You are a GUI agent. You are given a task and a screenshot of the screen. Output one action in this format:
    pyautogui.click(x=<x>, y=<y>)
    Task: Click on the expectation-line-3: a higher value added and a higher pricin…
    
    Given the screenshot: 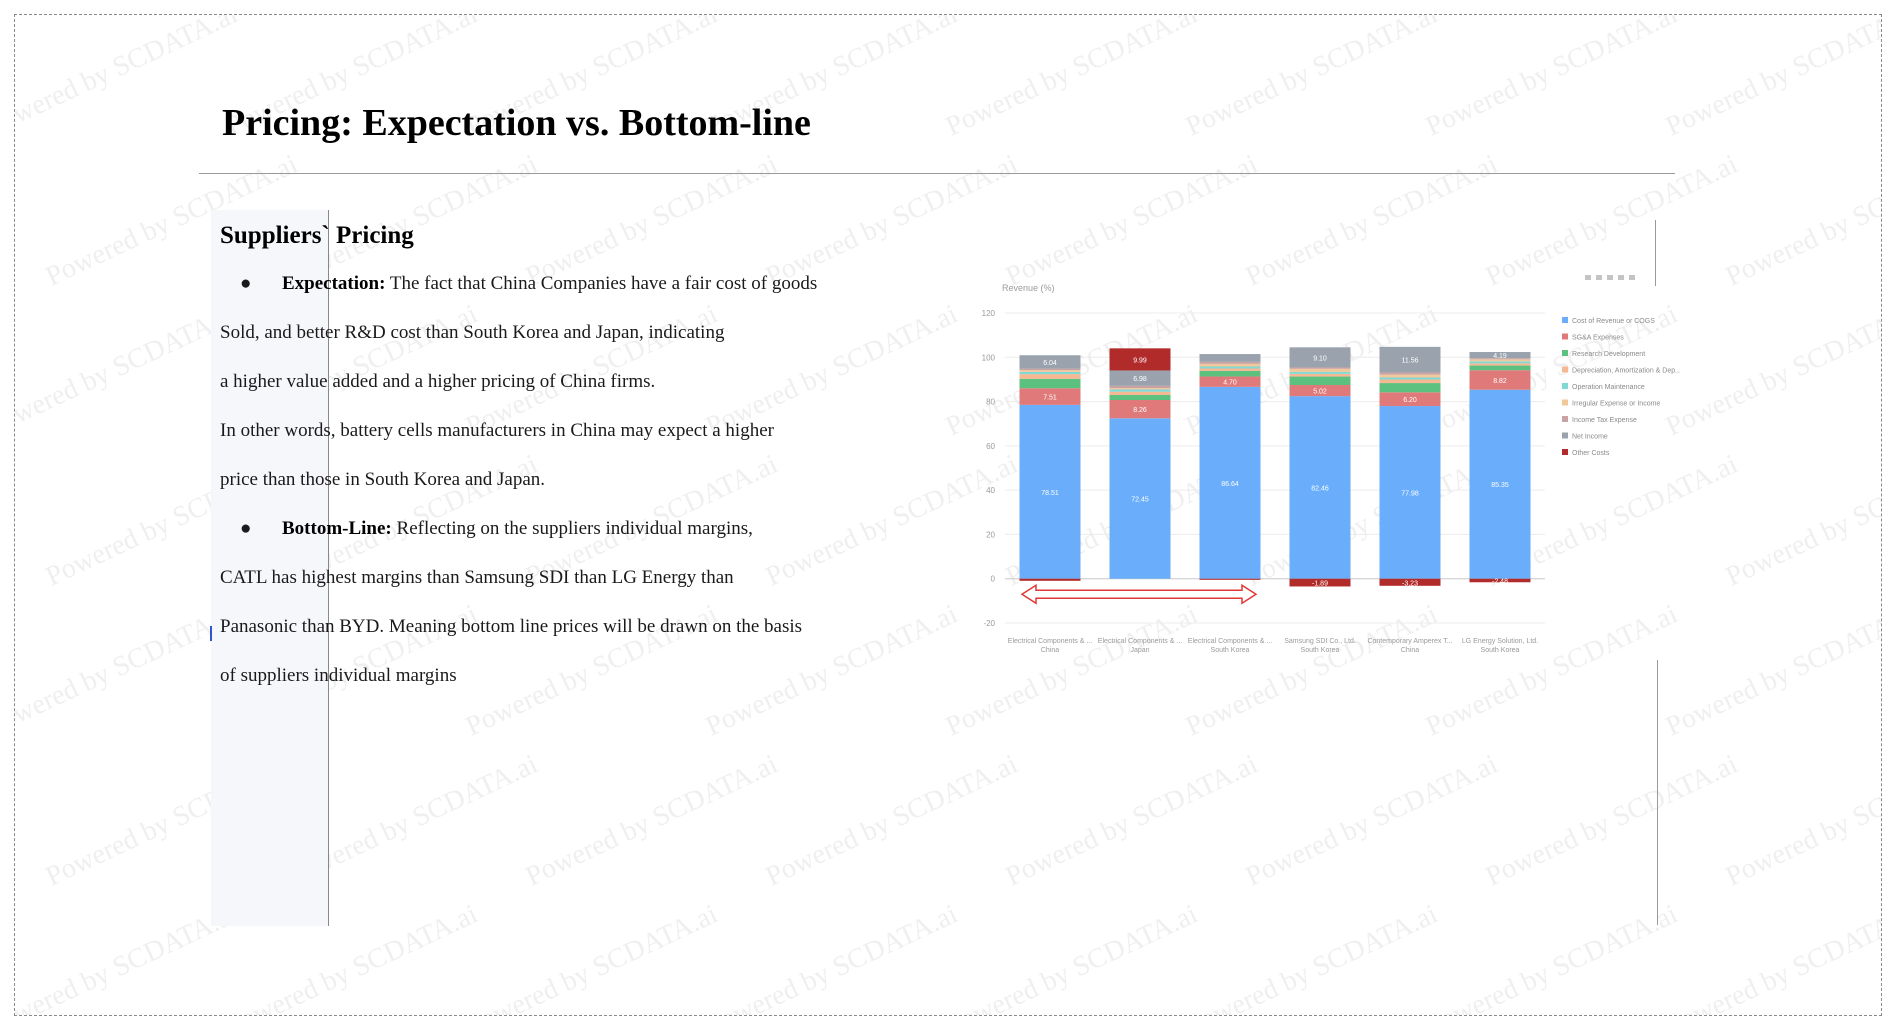 What is the action you would take?
    pyautogui.click(x=438, y=381)
    